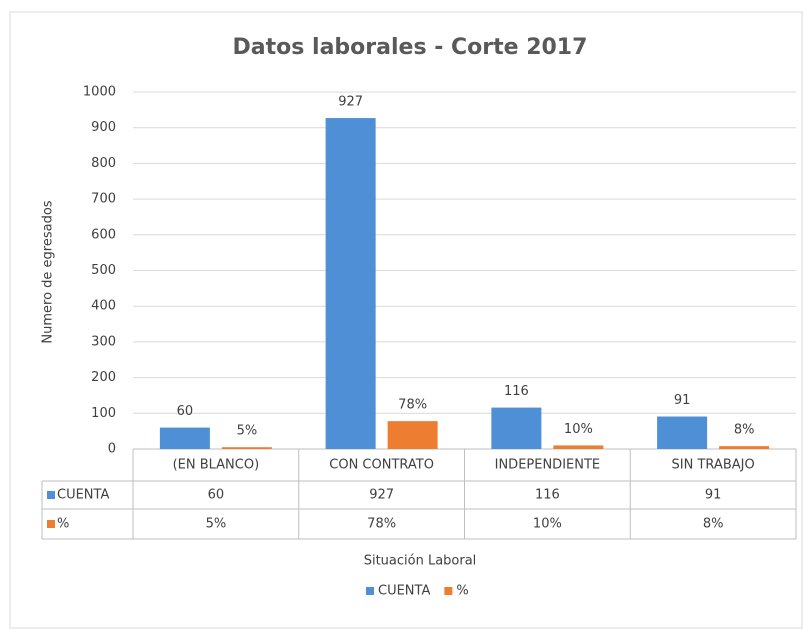 The width and height of the screenshot is (803, 629). I want to click on x-tick-label: (EN BLANCO), so click(216, 465).